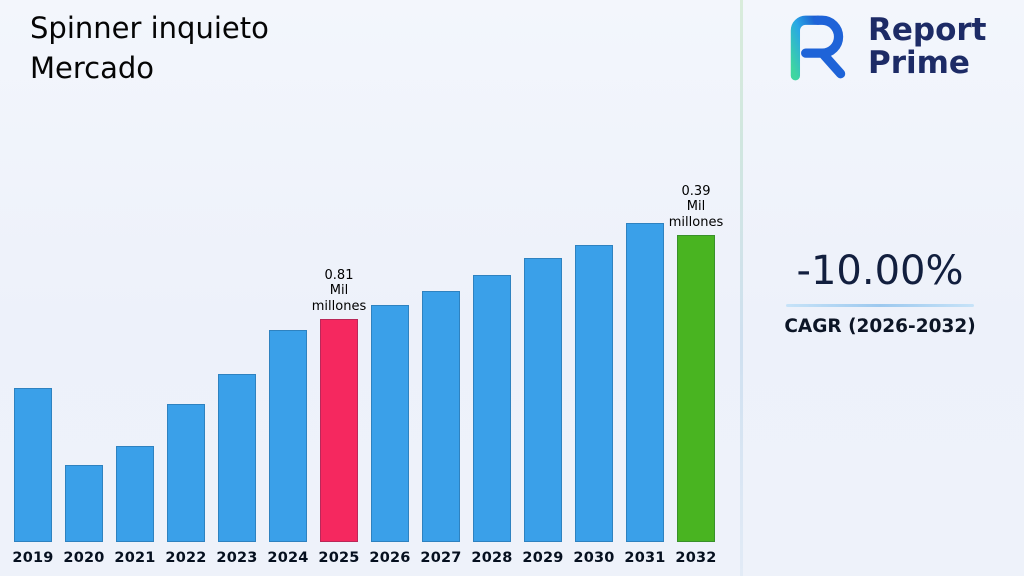 This screenshot has width=1024, height=576. What do you see at coordinates (645, 382) in the screenshot?
I see `bar-2031` at bounding box center [645, 382].